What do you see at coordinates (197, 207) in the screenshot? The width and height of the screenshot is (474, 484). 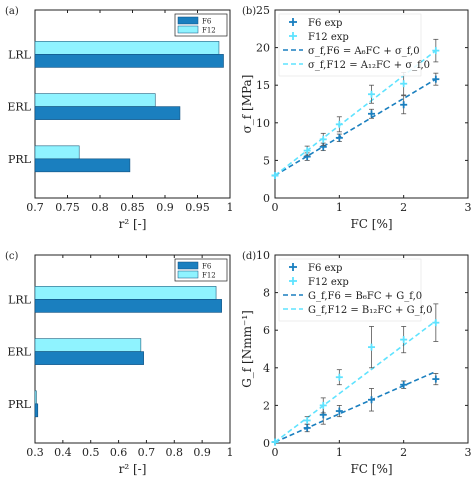 I see `x-tick-label: 0.95` at bounding box center [197, 207].